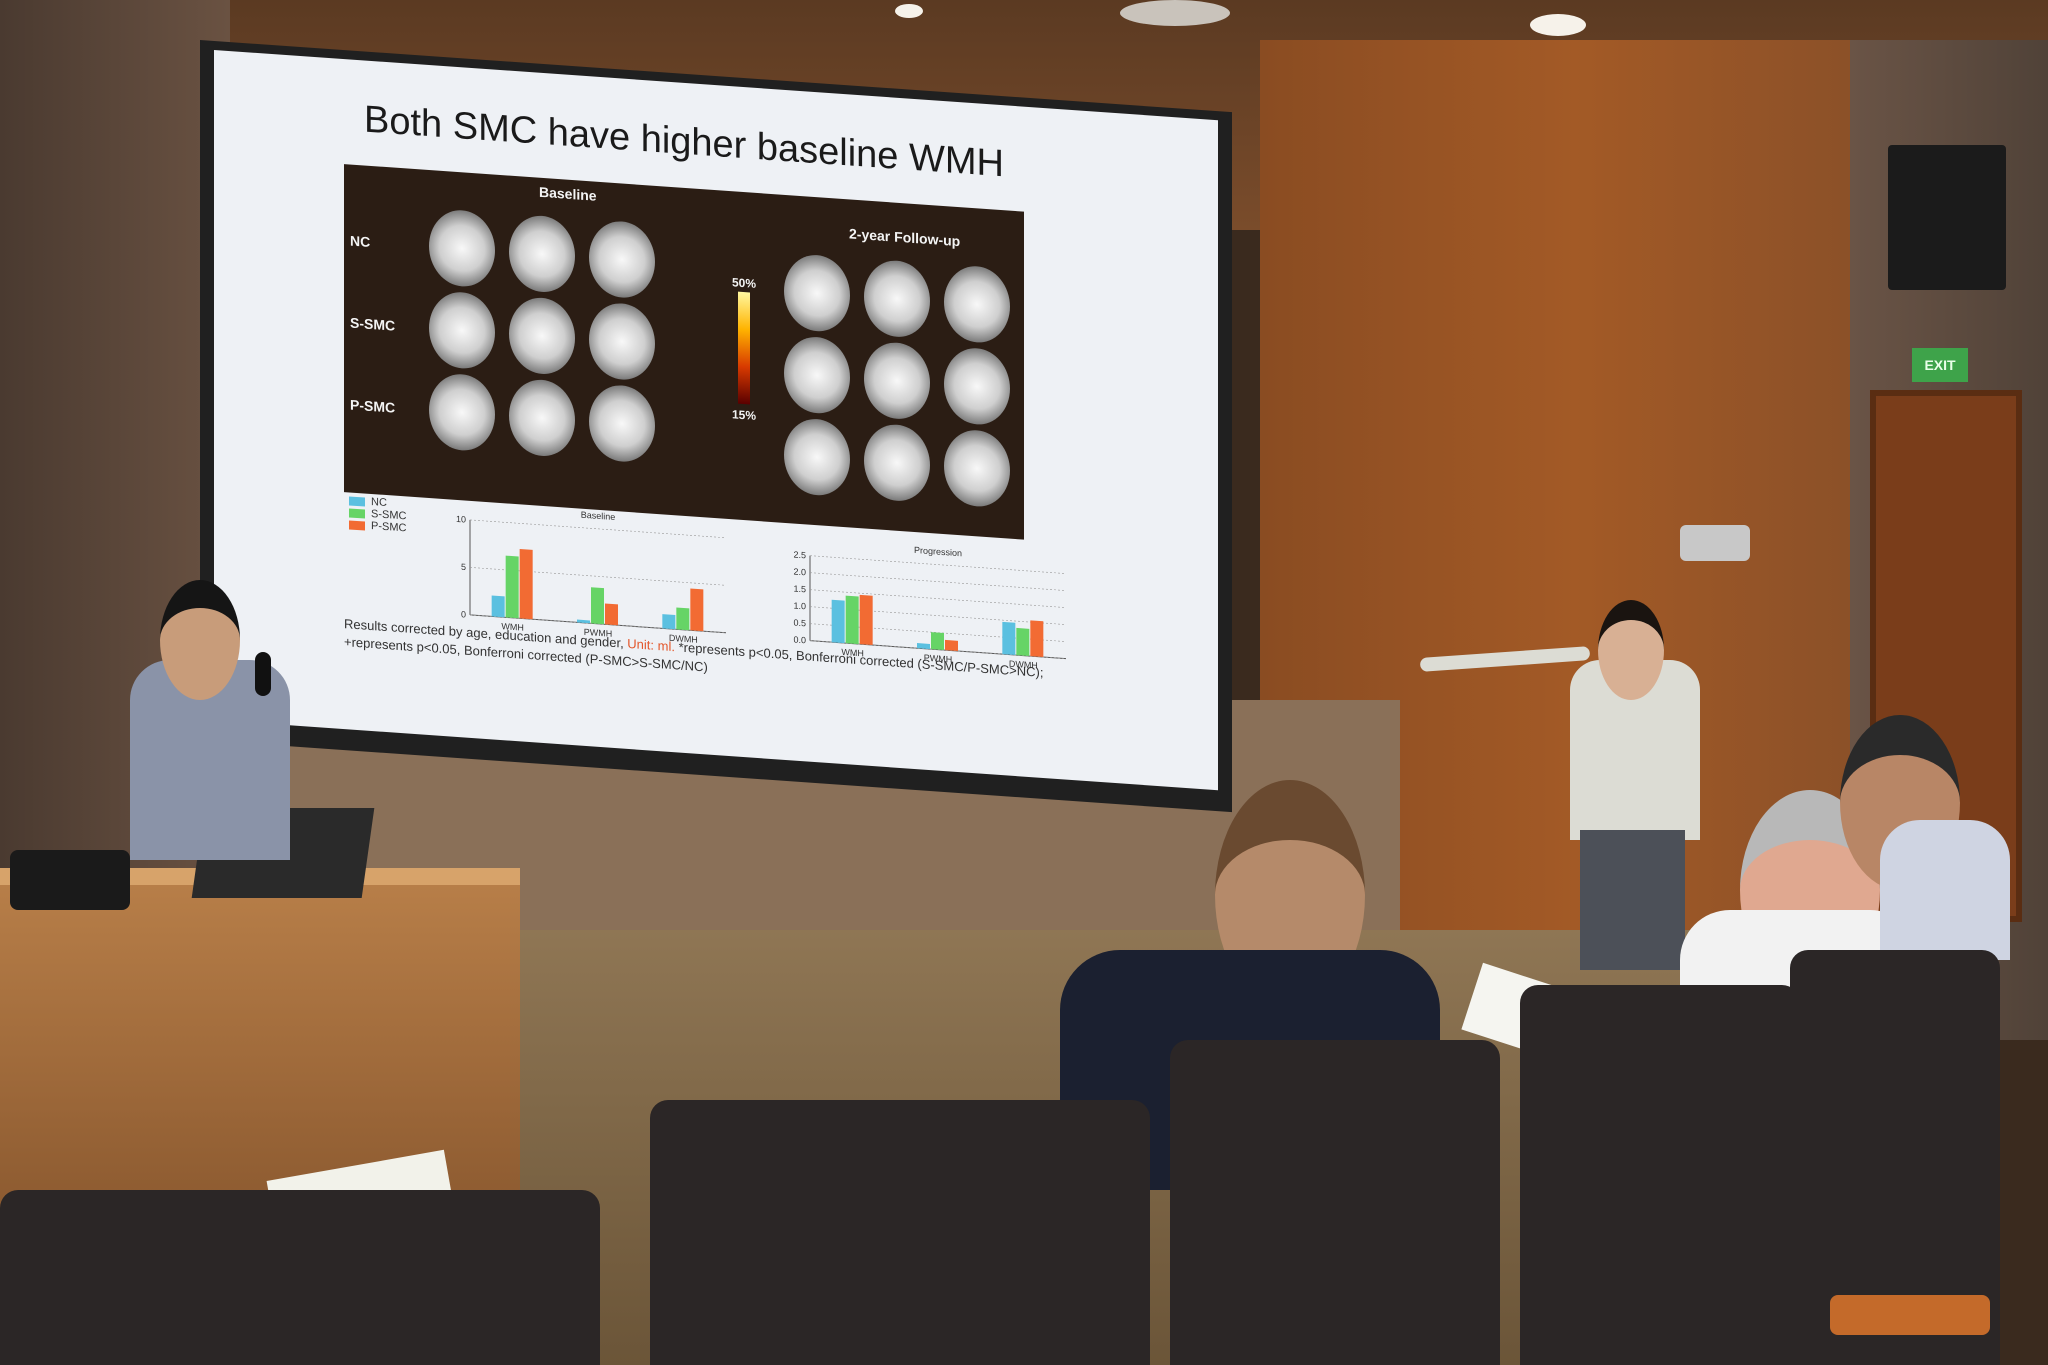 Image resolution: width=2048 pixels, height=1365 pixels. What do you see at coordinates (1910, 1315) in the screenshot?
I see `seat-armrest` at bounding box center [1910, 1315].